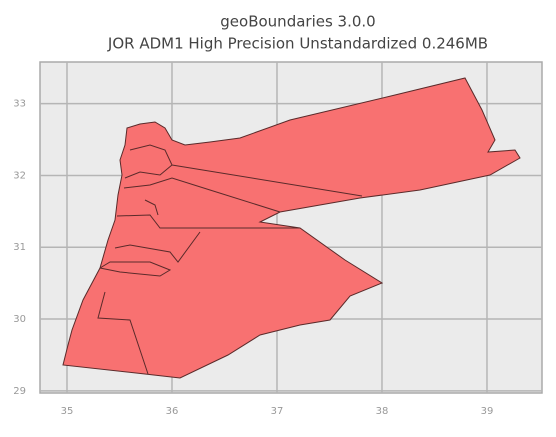 This screenshot has height=437, width=556. I want to click on x-tick-label: 35, so click(67, 411).